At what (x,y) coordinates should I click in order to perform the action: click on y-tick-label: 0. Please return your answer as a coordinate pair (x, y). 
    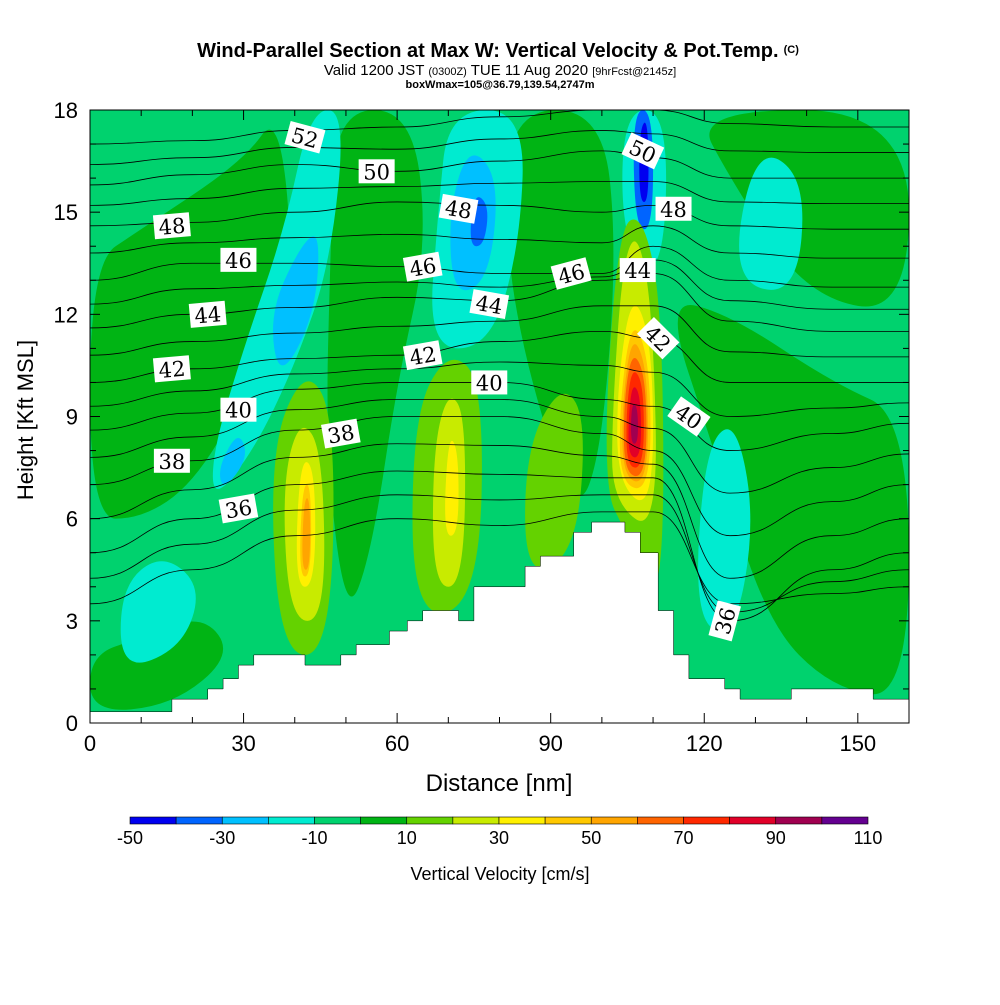
    Looking at the image, I should click on (72, 723).